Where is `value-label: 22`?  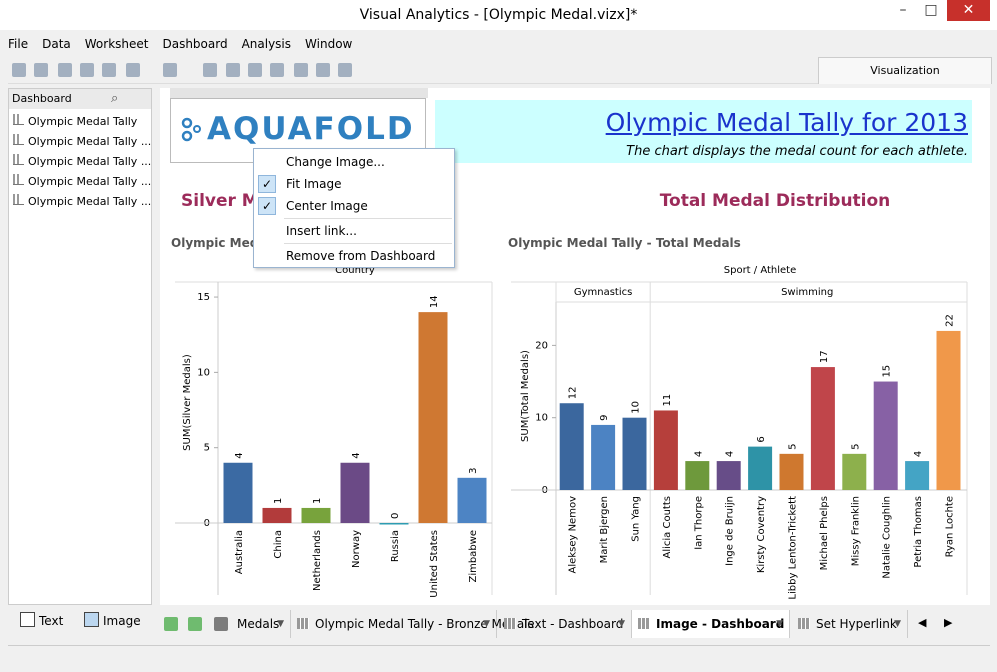 value-label: 22 is located at coordinates (950, 320).